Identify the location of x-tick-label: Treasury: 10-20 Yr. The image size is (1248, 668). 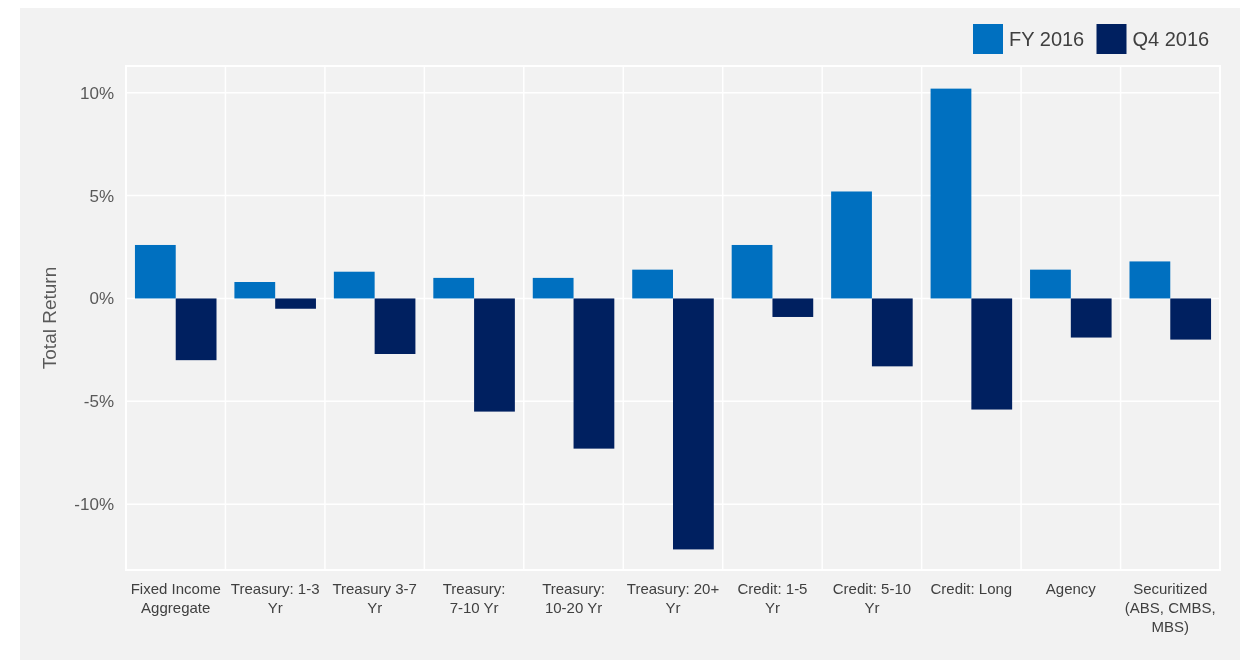
(573, 598).